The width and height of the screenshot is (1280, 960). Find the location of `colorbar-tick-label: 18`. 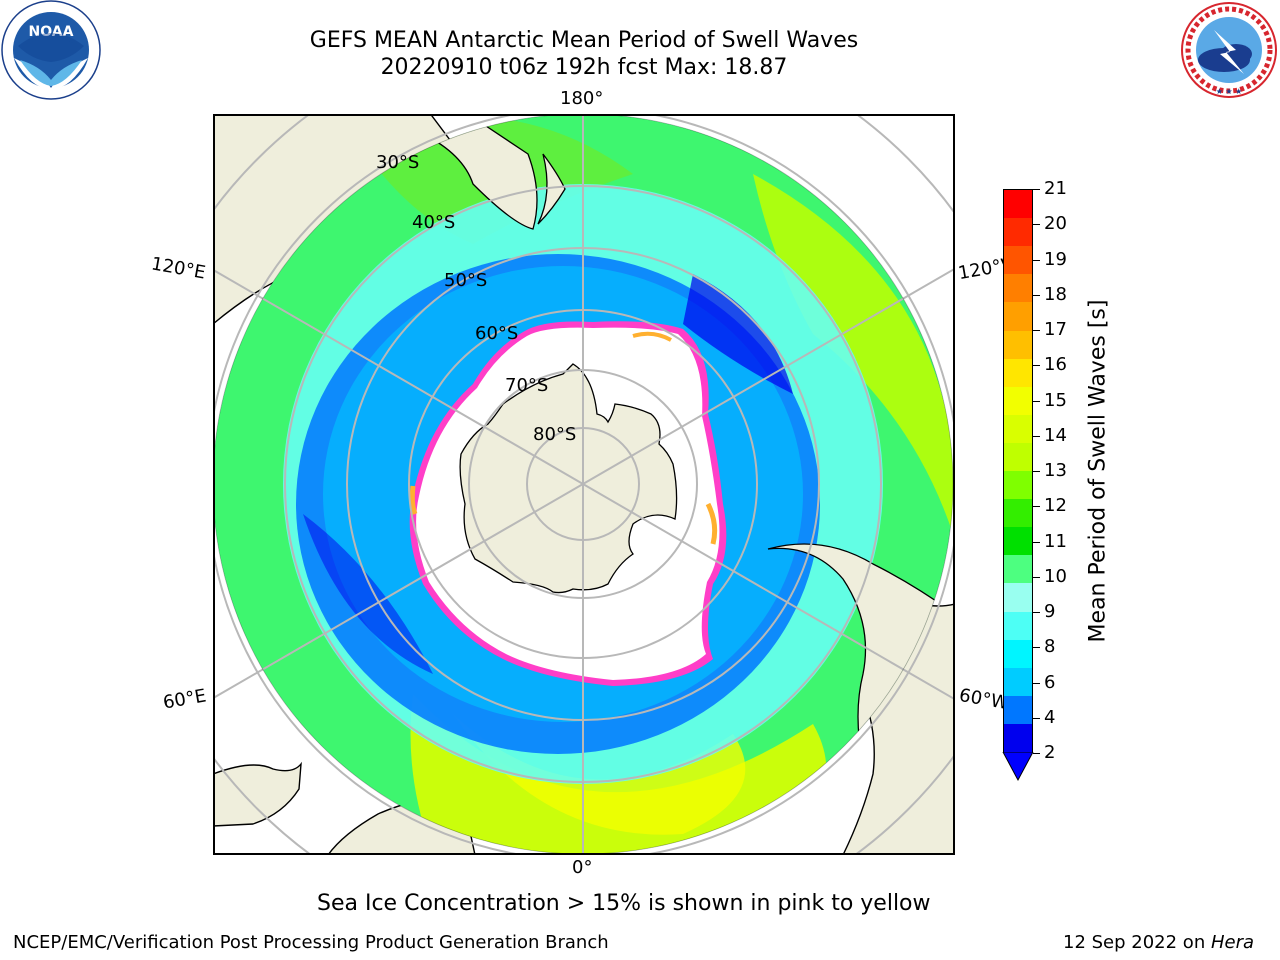

colorbar-tick-label: 18 is located at coordinates (1055, 294).